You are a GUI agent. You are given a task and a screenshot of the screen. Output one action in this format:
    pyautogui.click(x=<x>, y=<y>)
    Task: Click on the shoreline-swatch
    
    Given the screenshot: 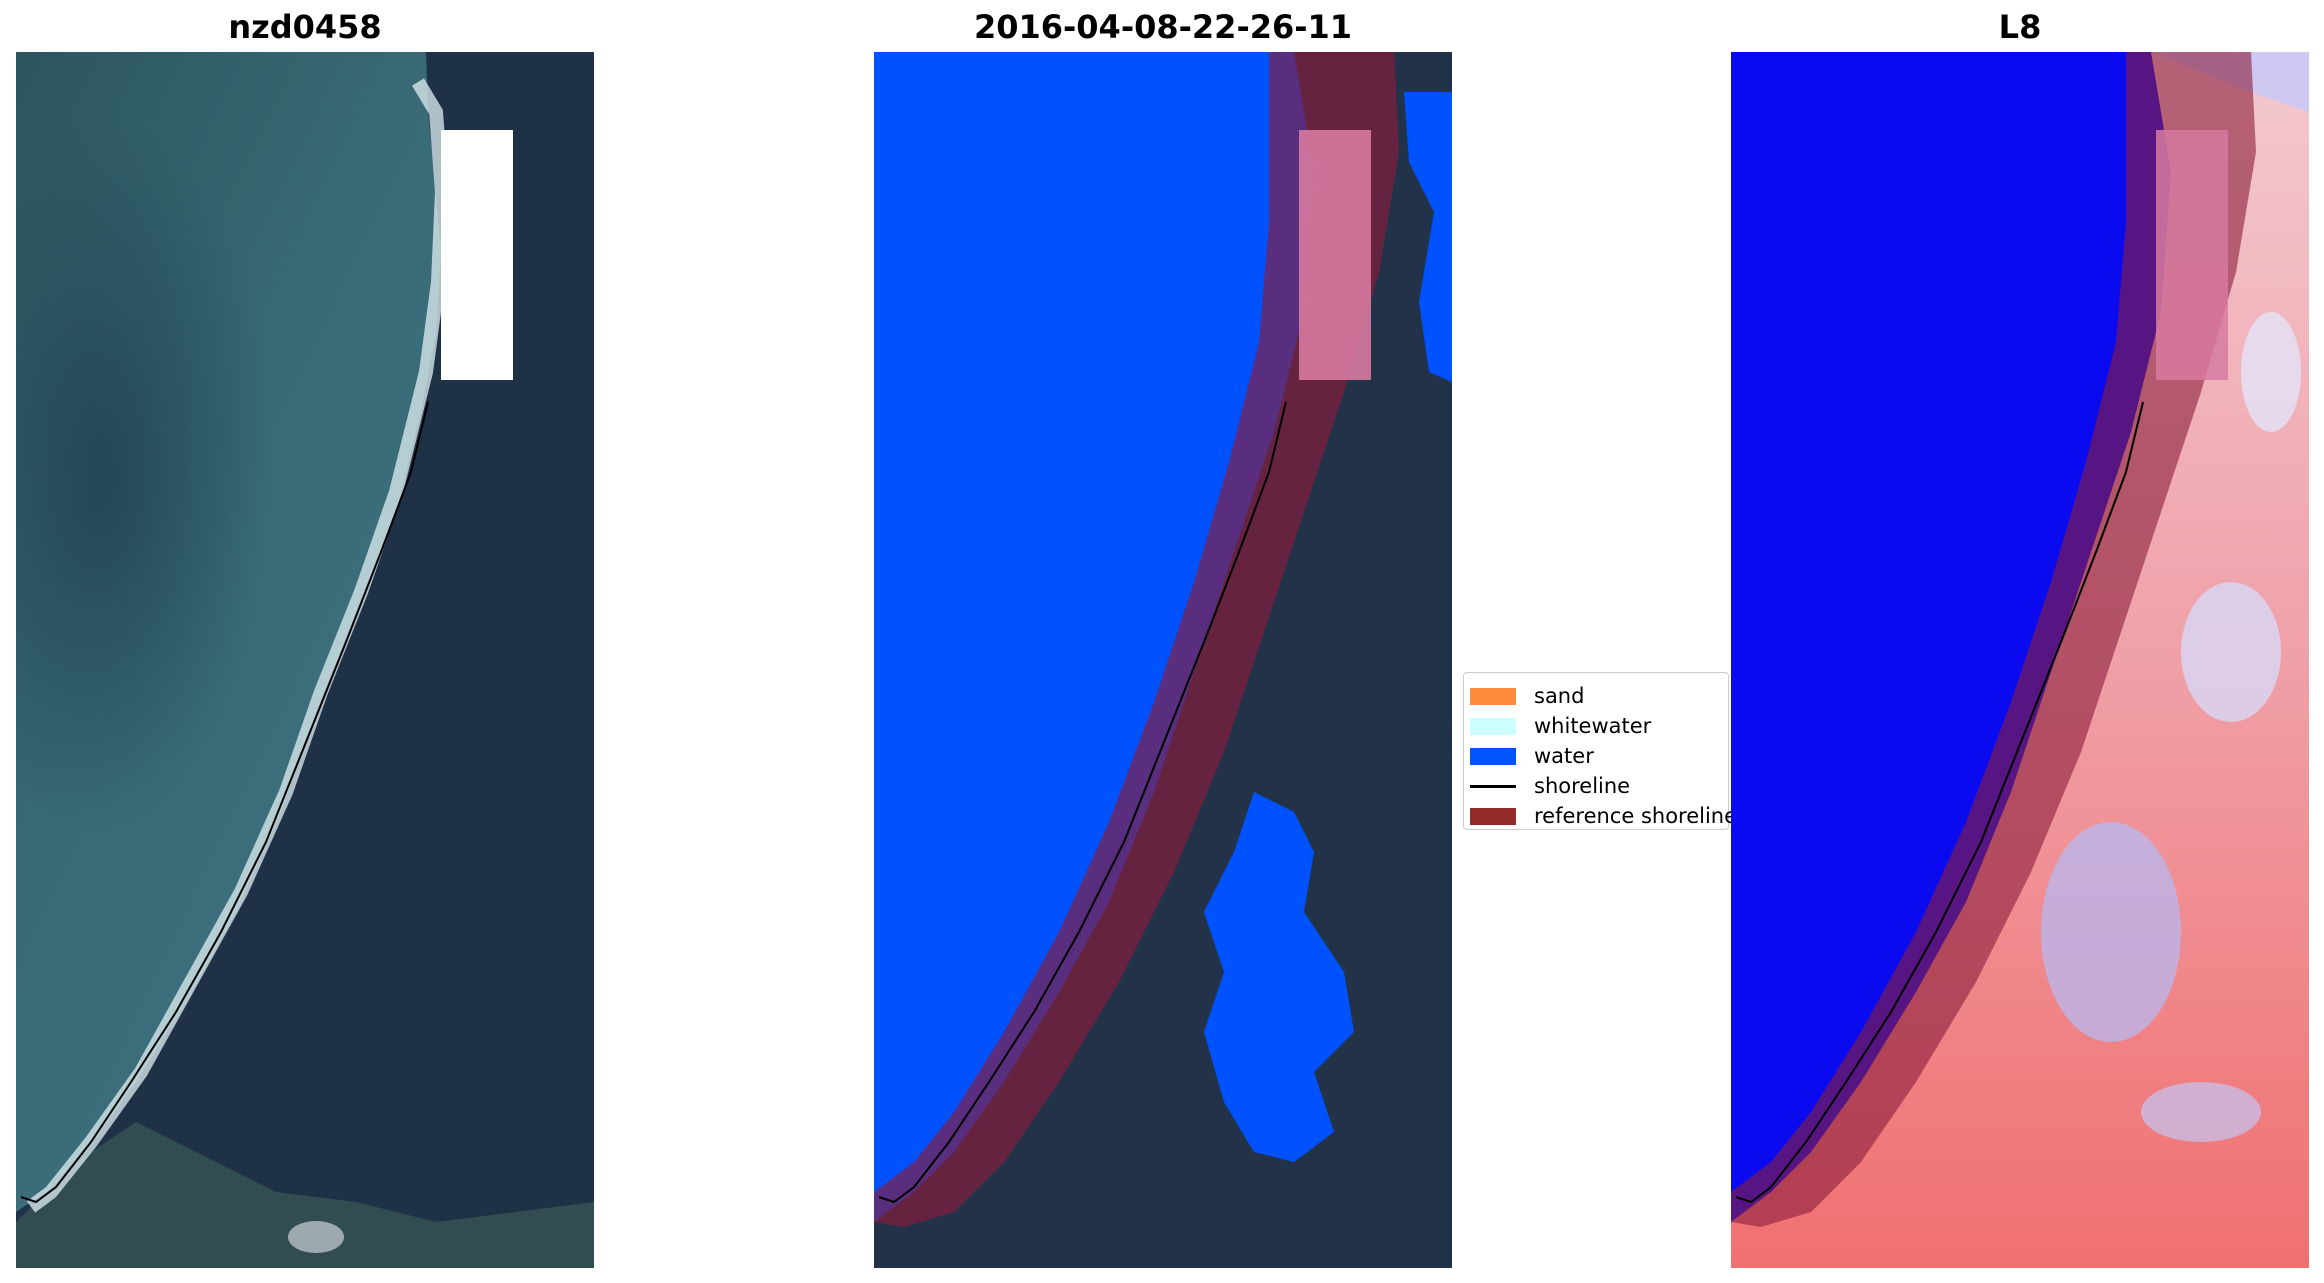 What is the action you would take?
    pyautogui.click(x=1493, y=786)
    